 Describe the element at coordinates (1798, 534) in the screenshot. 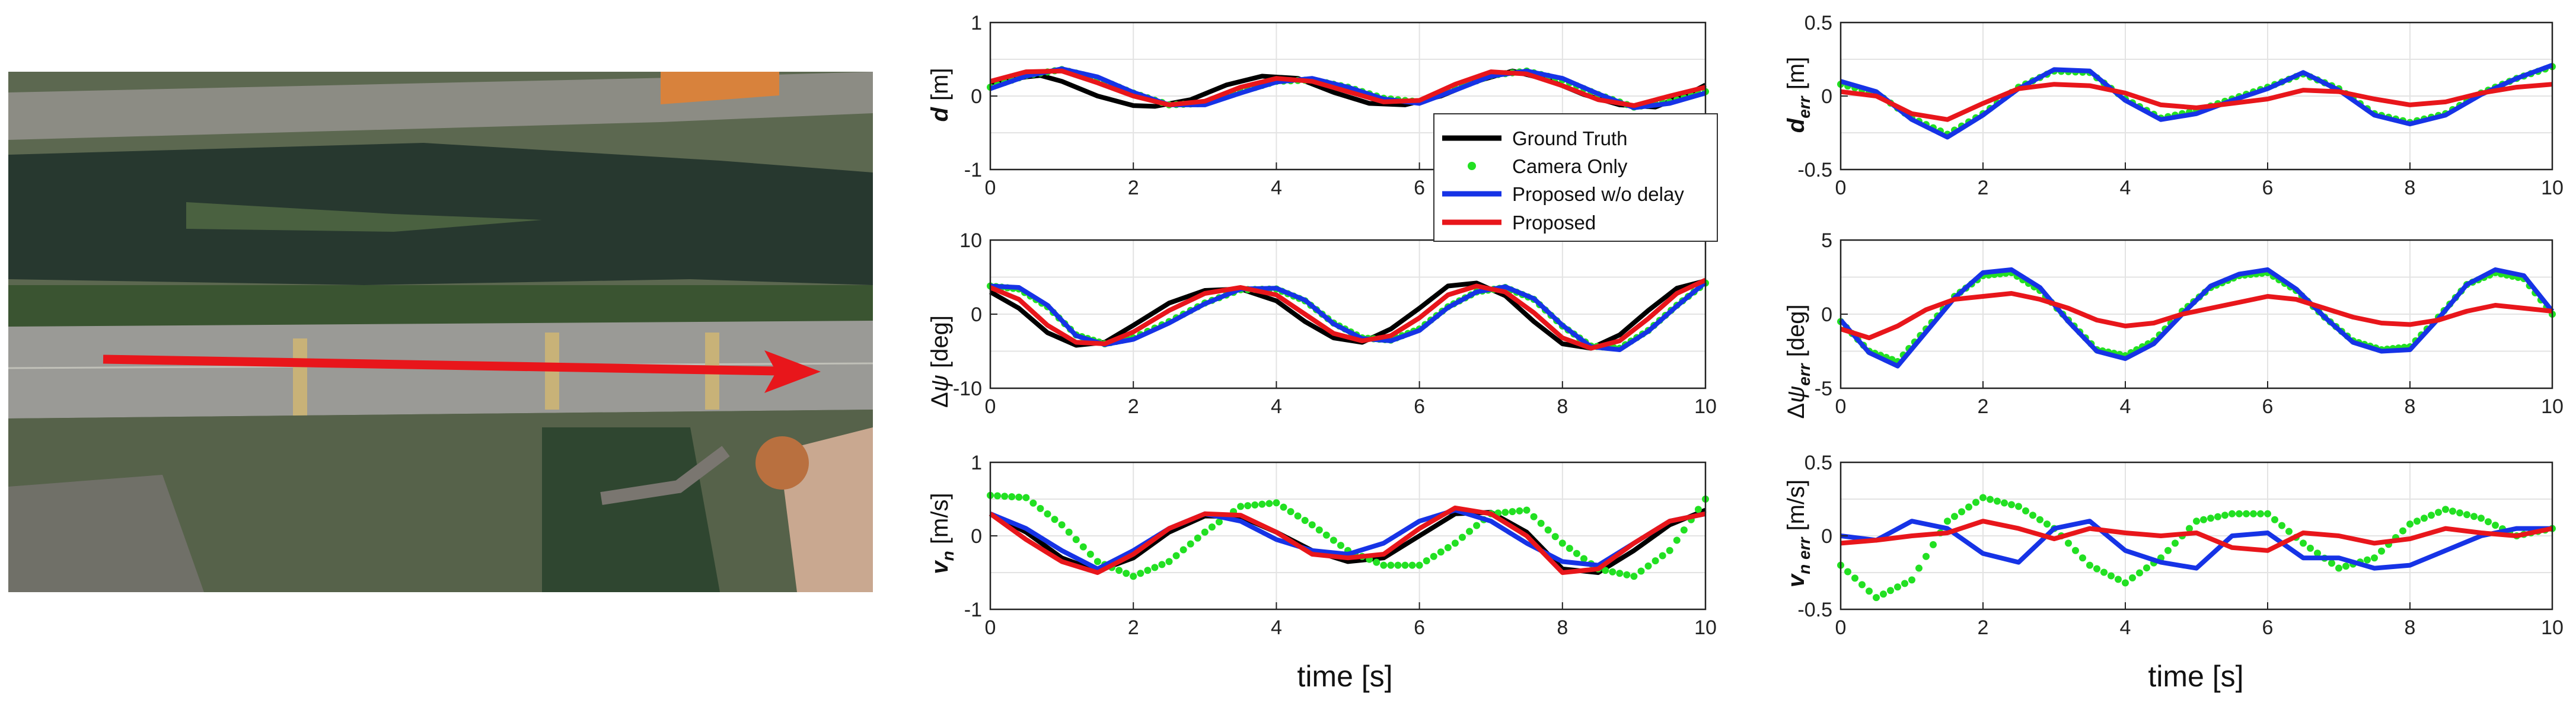

I see `ylabel-vn-err: vn err [m/s]` at that location.